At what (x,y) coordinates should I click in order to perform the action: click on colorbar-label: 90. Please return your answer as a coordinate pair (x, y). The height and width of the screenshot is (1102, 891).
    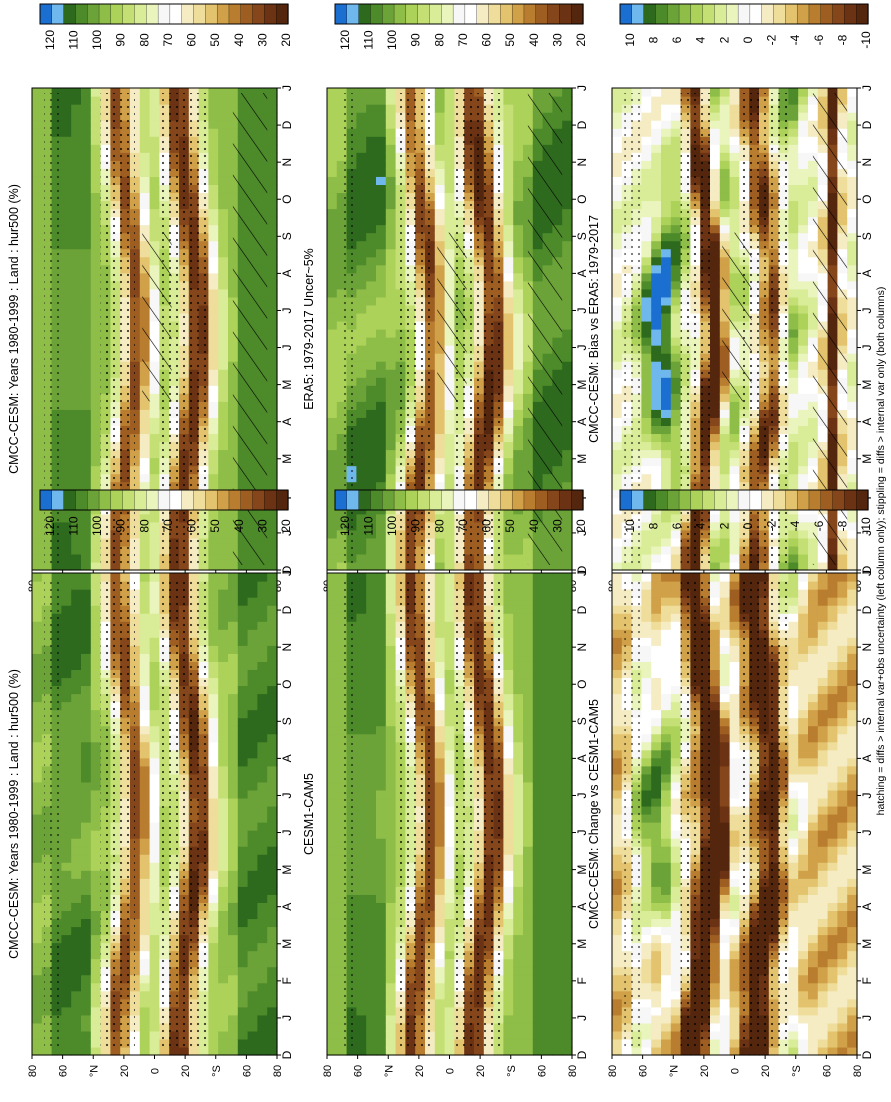
    Looking at the image, I should click on (121, 526).